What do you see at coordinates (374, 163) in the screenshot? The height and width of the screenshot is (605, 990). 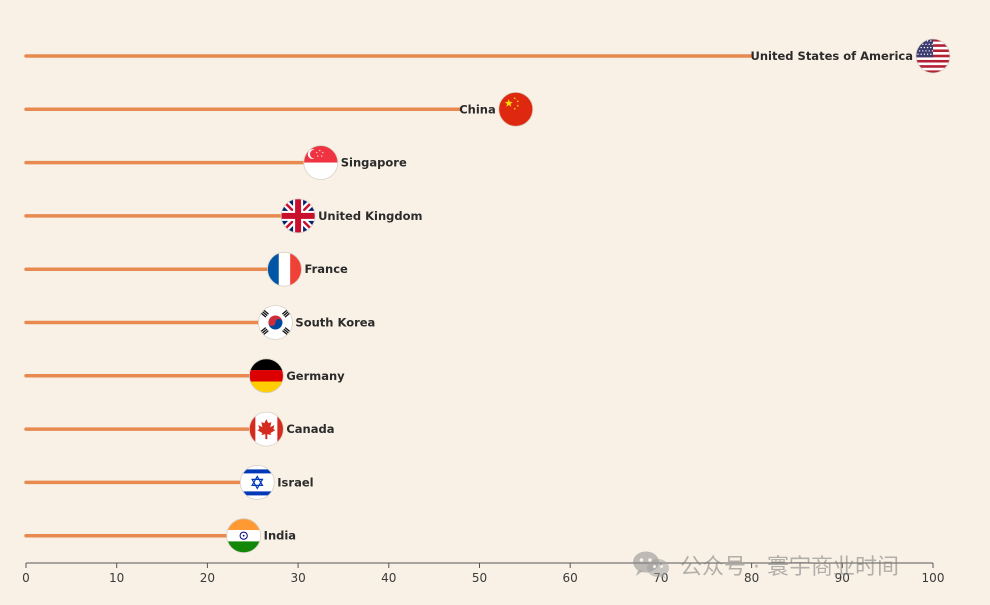 I see `label-singapore: Singapore` at bounding box center [374, 163].